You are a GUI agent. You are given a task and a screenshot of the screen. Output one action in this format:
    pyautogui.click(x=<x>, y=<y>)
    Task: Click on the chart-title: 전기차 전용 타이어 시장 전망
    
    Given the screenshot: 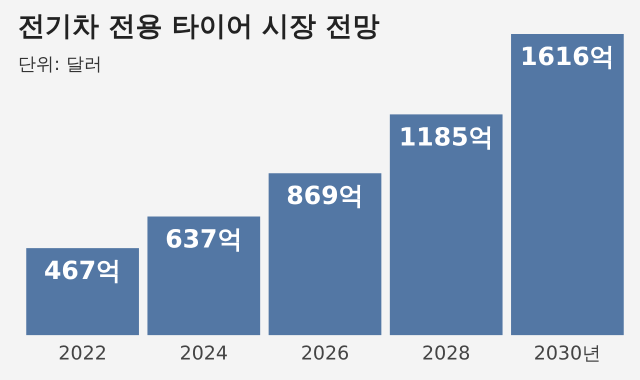 What is the action you would take?
    pyautogui.click(x=199, y=27)
    